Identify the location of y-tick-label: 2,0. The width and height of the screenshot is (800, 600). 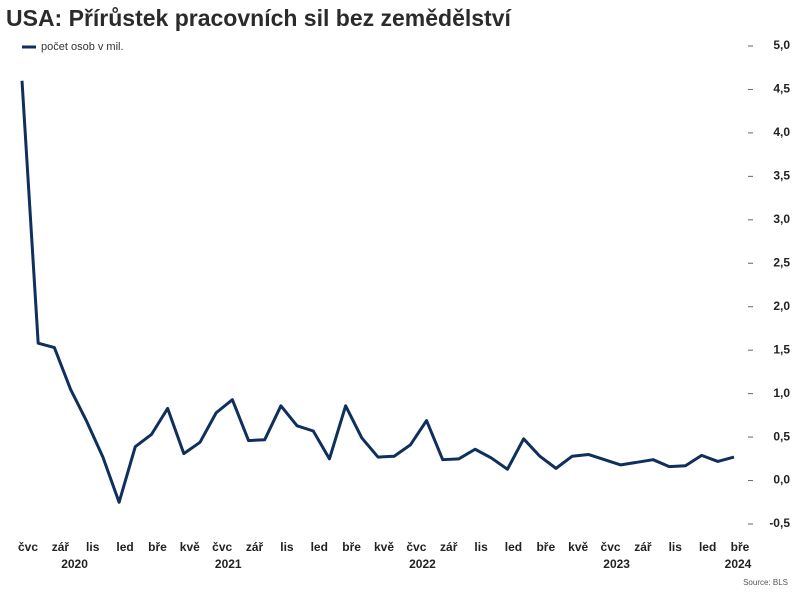
(781, 306).